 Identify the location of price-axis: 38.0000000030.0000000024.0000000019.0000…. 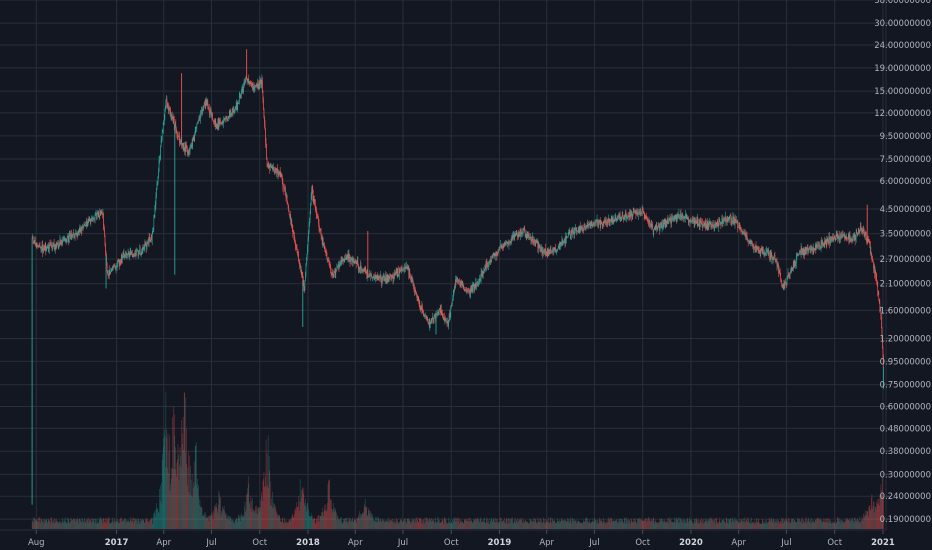
(902, 262).